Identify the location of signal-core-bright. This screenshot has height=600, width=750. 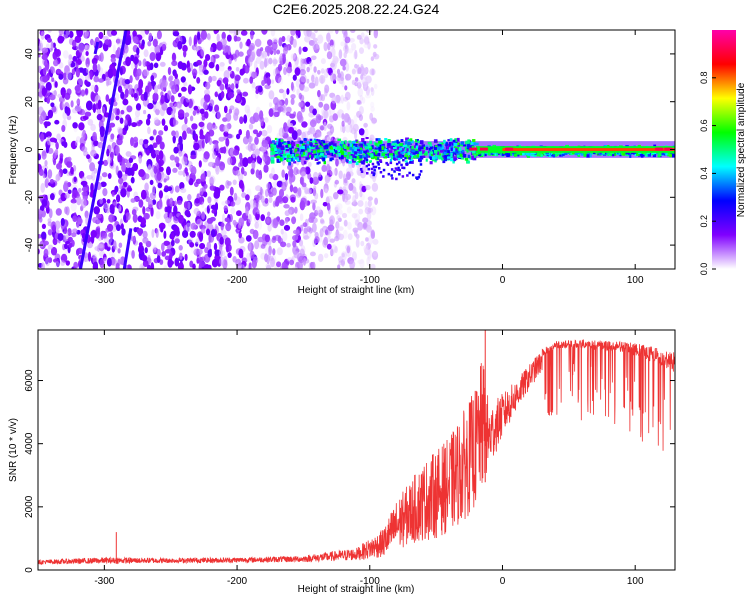
(588, 149).